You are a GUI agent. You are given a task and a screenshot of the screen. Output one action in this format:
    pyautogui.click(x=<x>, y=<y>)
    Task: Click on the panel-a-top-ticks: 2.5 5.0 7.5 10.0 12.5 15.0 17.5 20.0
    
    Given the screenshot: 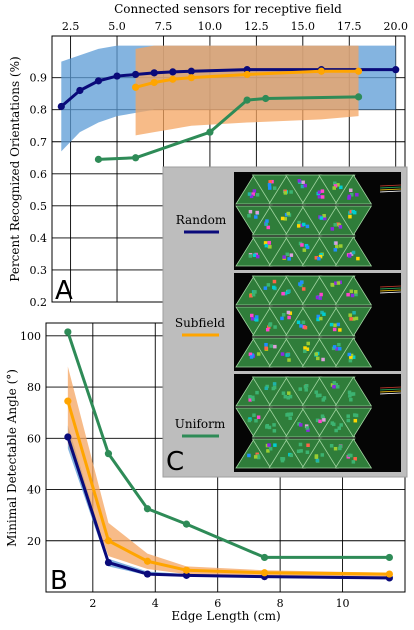 What is the action you would take?
    pyautogui.click(x=235, y=26)
    